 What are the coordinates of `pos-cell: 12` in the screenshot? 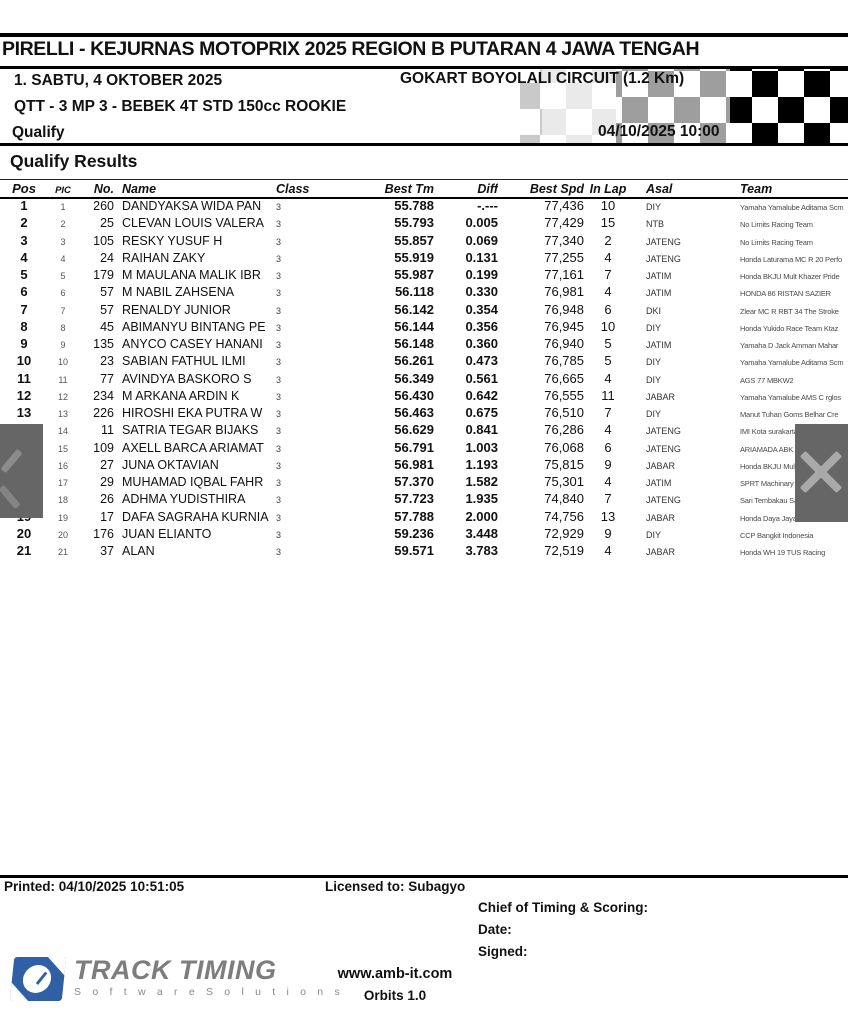 It's located at (24, 395).